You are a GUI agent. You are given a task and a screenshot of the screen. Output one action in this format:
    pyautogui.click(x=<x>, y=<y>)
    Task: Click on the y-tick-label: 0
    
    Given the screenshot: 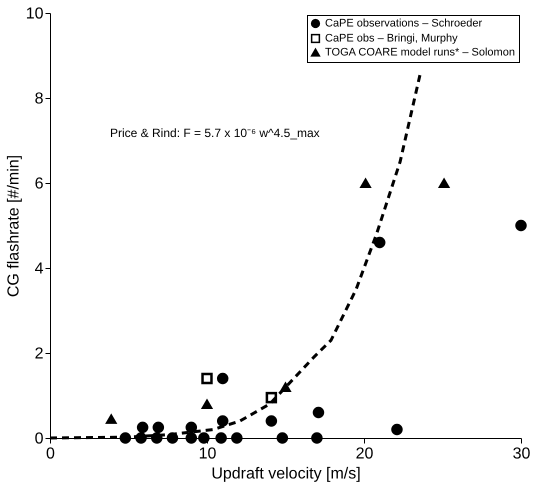 What is the action you would take?
    pyautogui.click(x=39, y=439)
    